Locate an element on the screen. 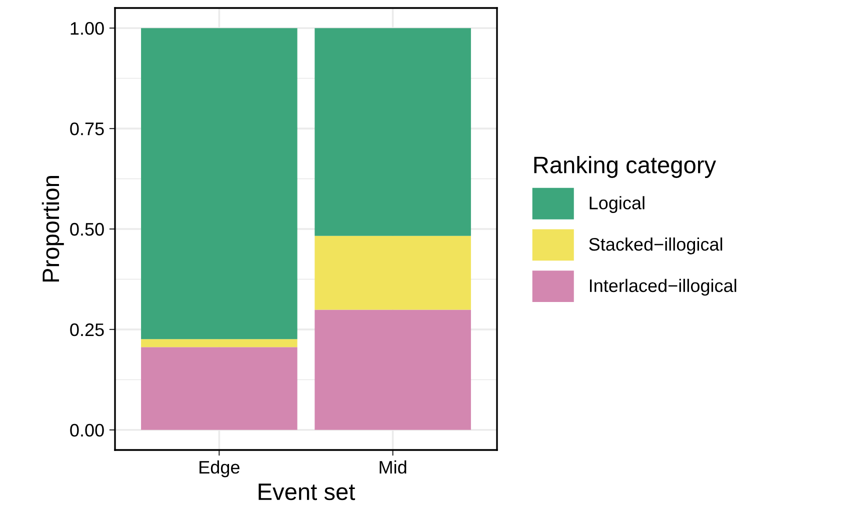  x-tick-label: Mid is located at coordinates (393, 467).